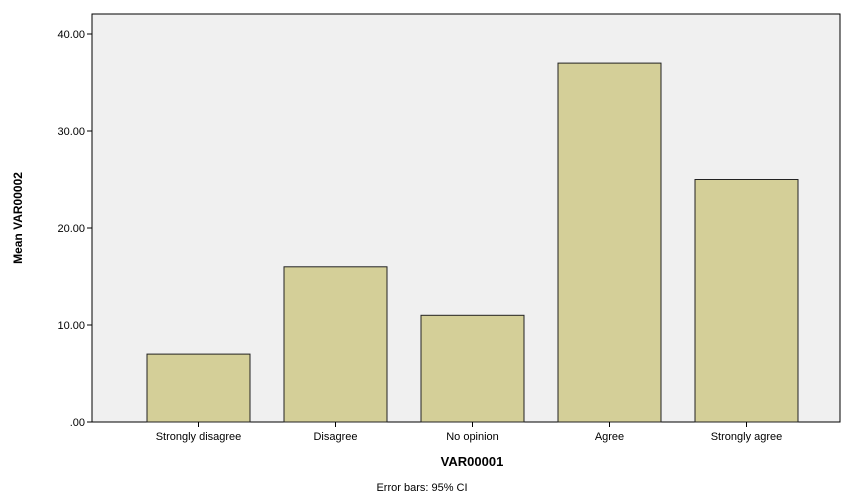 The image size is (843, 495). Describe the element at coordinates (71, 132) in the screenshot. I see `y-tick-label: 30.00` at that location.